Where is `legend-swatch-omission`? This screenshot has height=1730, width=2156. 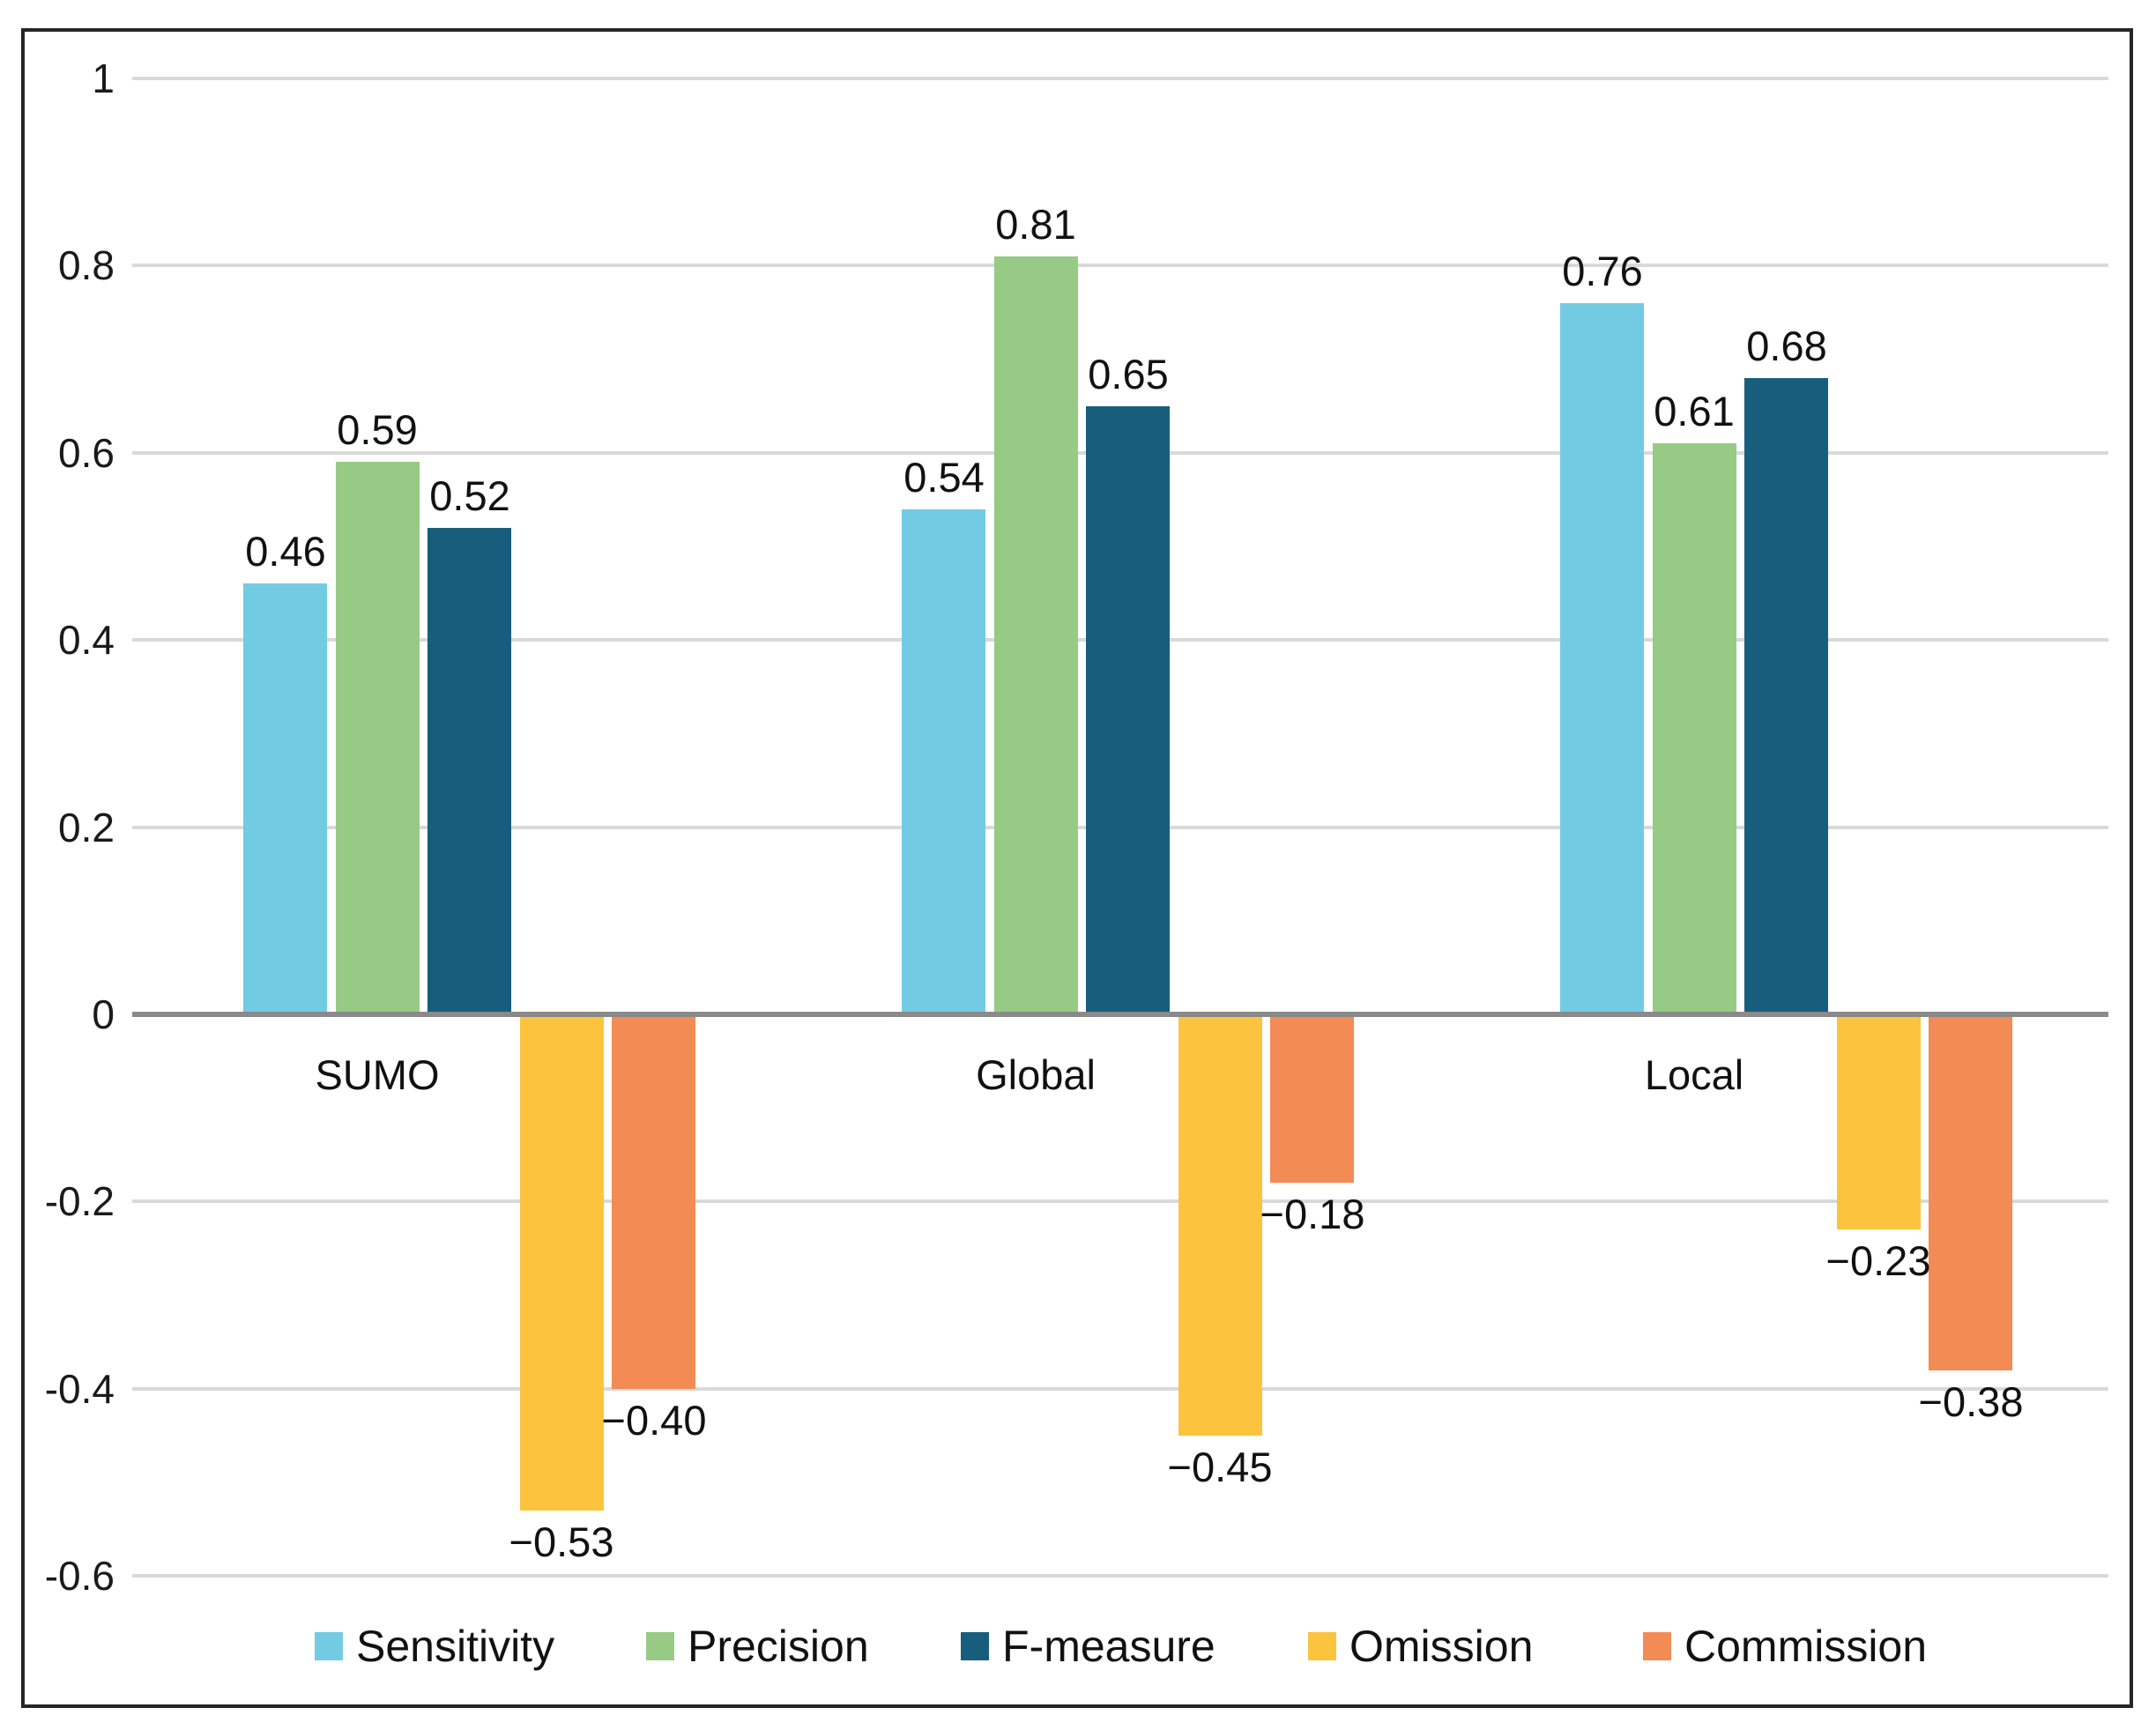
legend-swatch-omission is located at coordinates (1322, 1646).